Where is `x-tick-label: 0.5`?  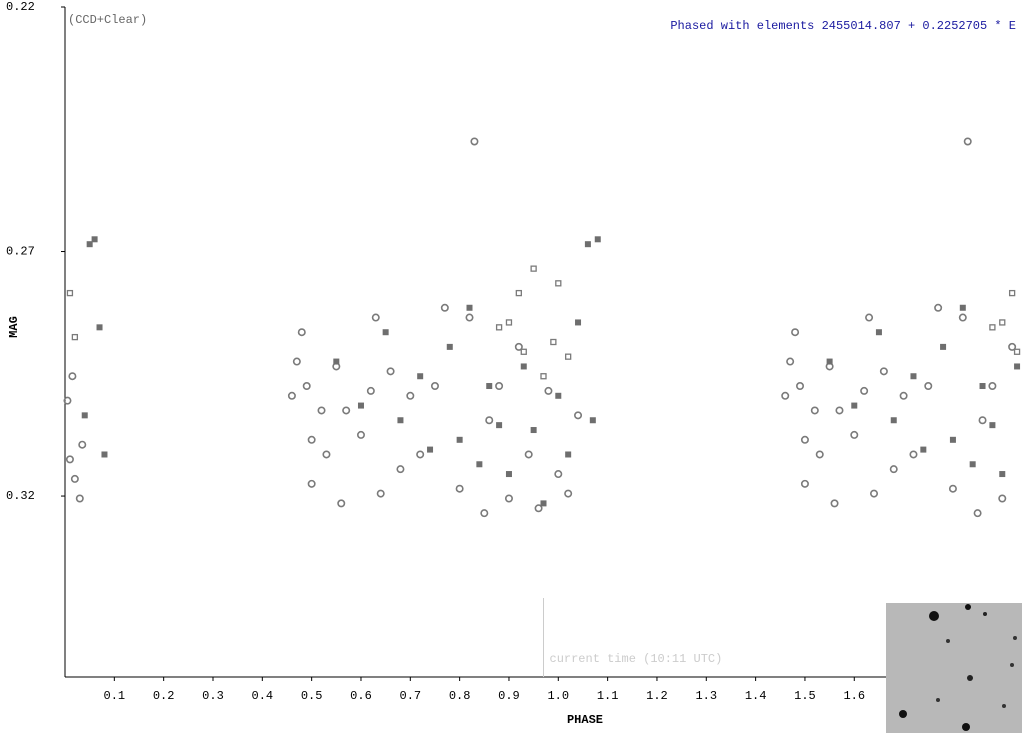 x-tick-label: 0.5 is located at coordinates (312, 696).